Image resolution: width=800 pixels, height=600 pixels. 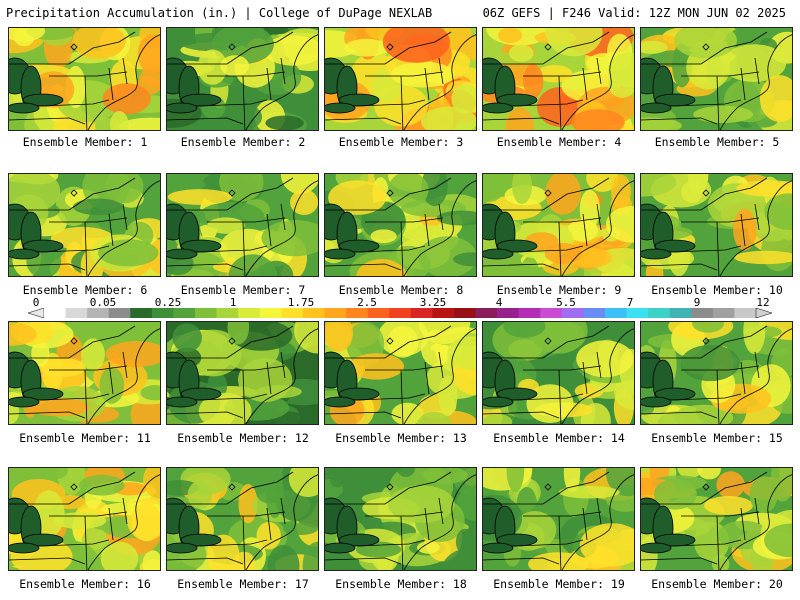 What do you see at coordinates (36, 313) in the screenshot?
I see `scale-left-arrow` at bounding box center [36, 313].